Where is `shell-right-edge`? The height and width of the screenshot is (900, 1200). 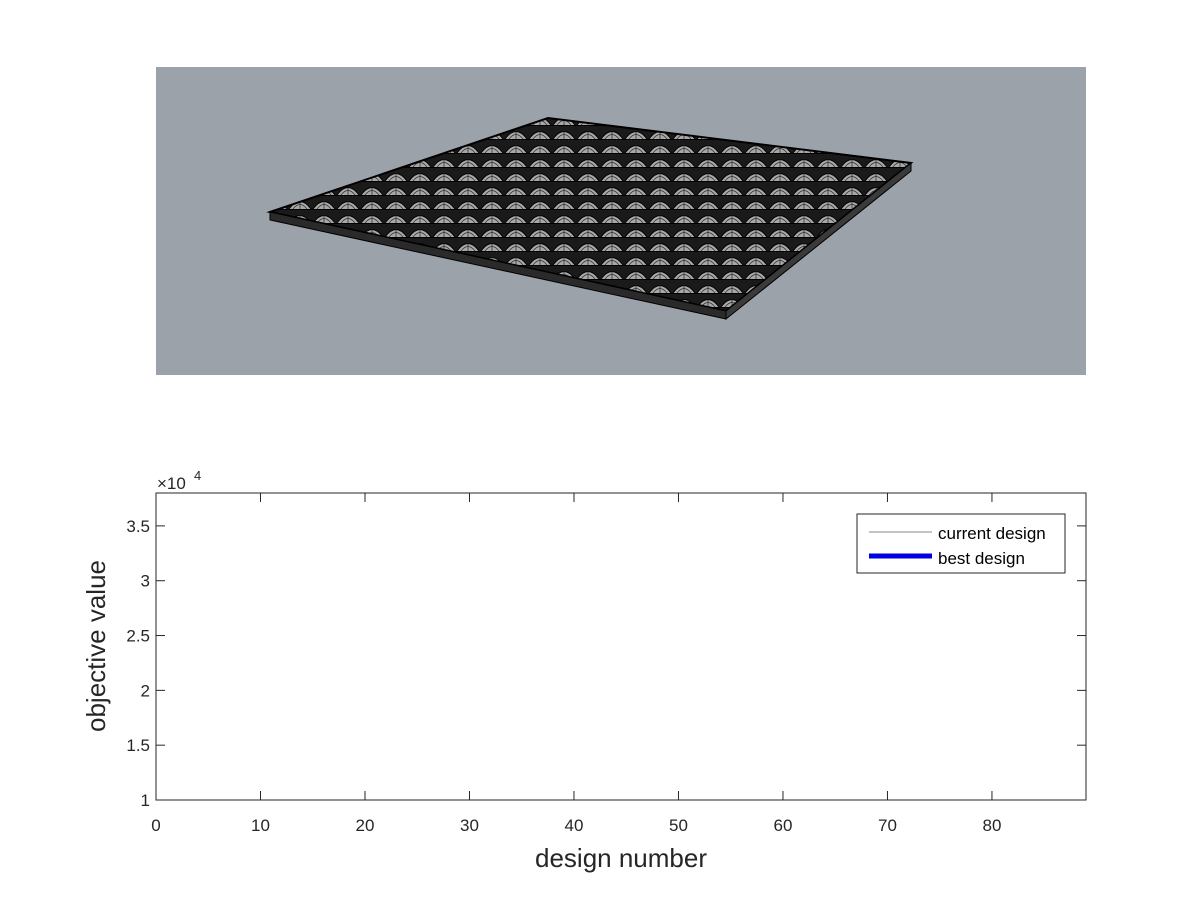 shell-right-edge is located at coordinates (818, 241).